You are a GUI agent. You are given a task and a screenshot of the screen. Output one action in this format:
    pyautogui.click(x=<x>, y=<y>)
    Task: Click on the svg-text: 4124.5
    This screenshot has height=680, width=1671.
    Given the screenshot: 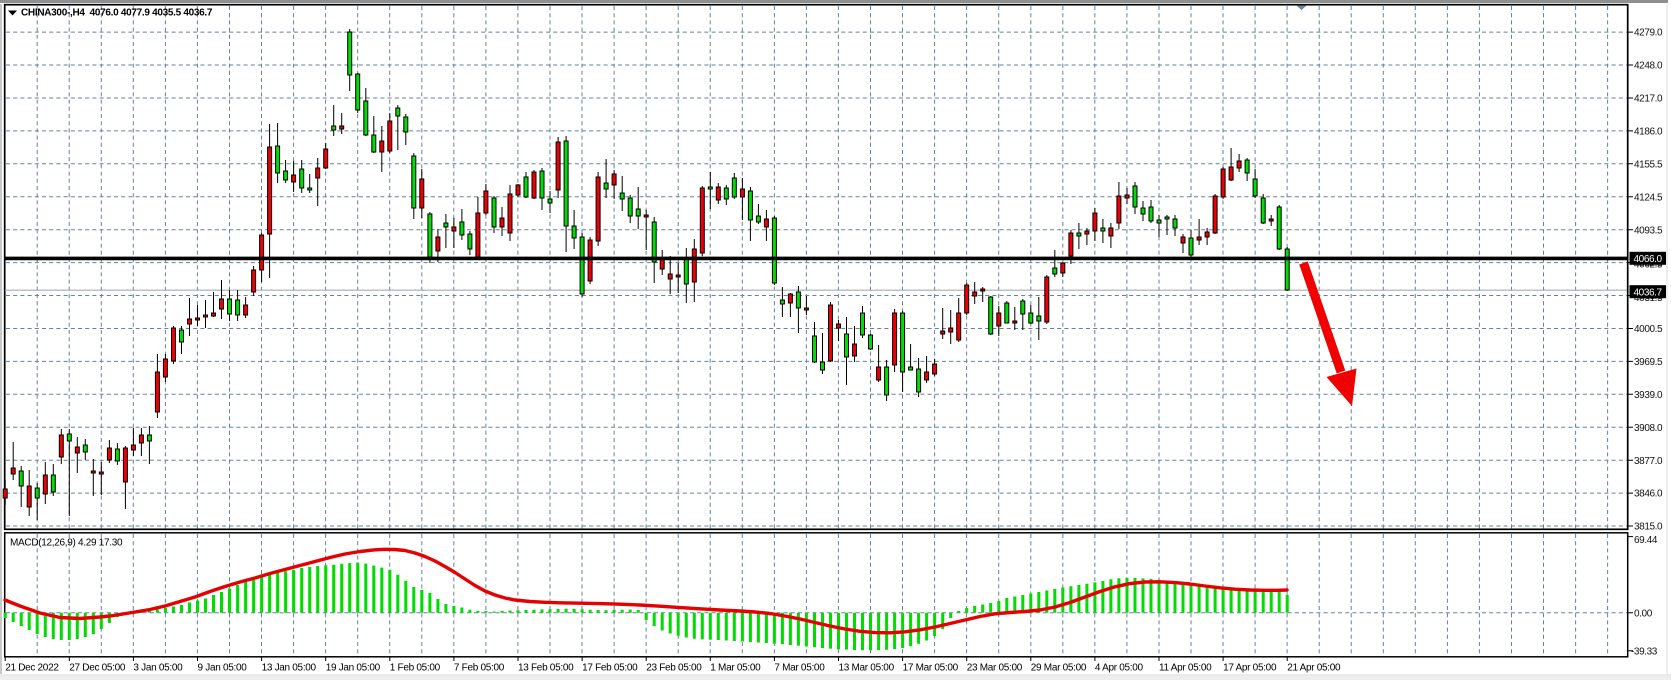 What is the action you would take?
    pyautogui.click(x=1648, y=197)
    